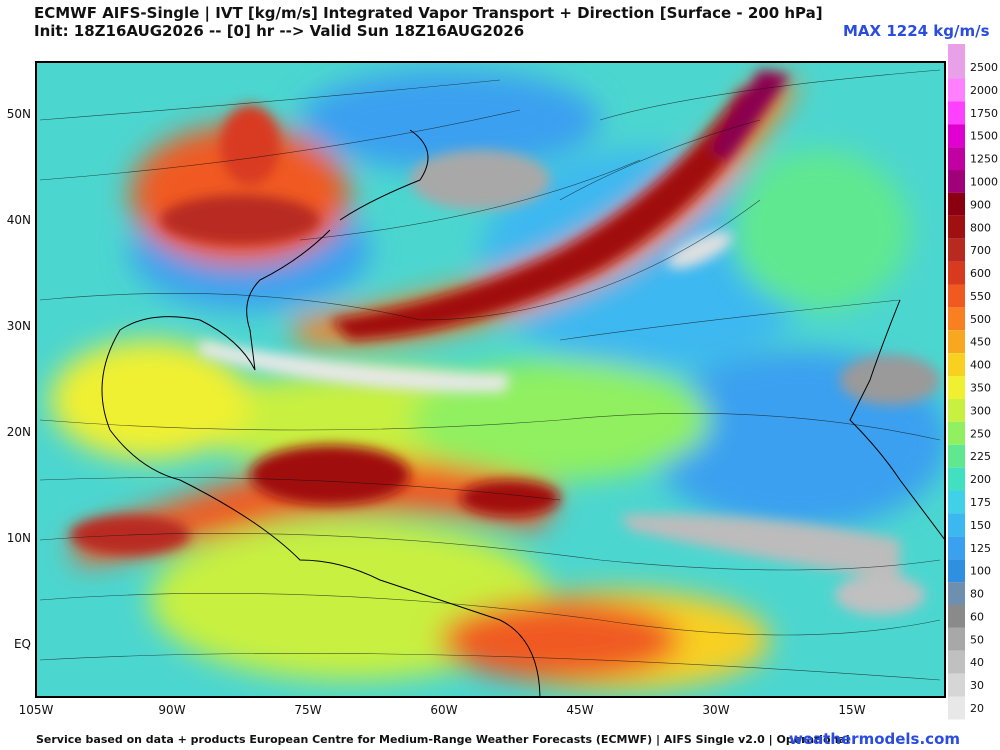  Describe the element at coordinates (715, 710) in the screenshot. I see `lon-label: 30W` at that location.